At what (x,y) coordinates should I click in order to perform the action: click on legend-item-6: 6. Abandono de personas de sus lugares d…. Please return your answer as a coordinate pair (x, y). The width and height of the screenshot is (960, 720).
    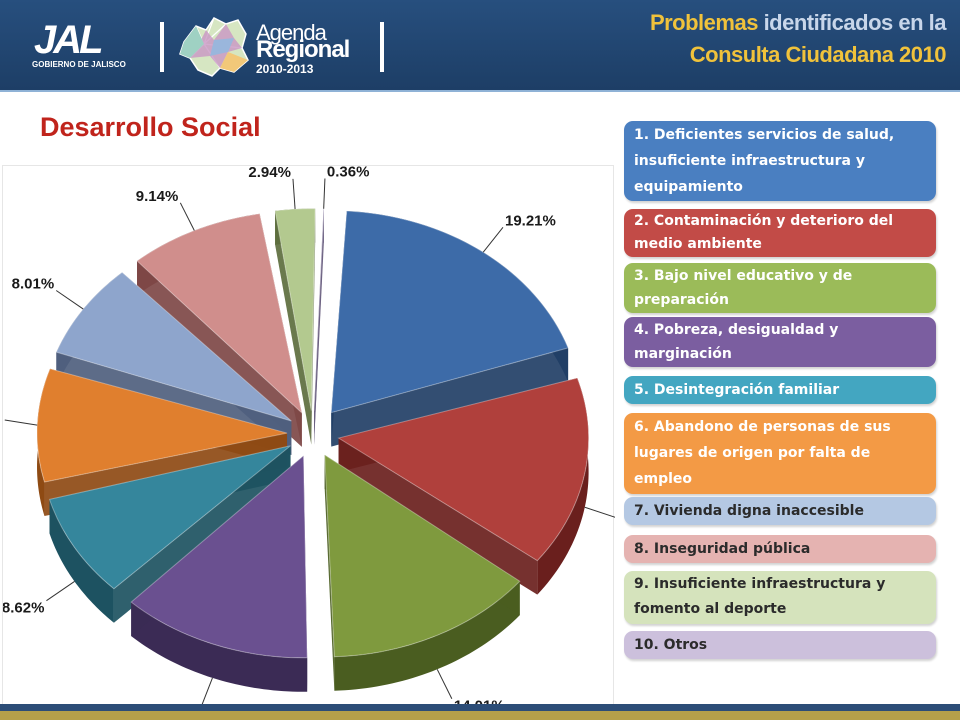
    Looking at the image, I should click on (780, 453).